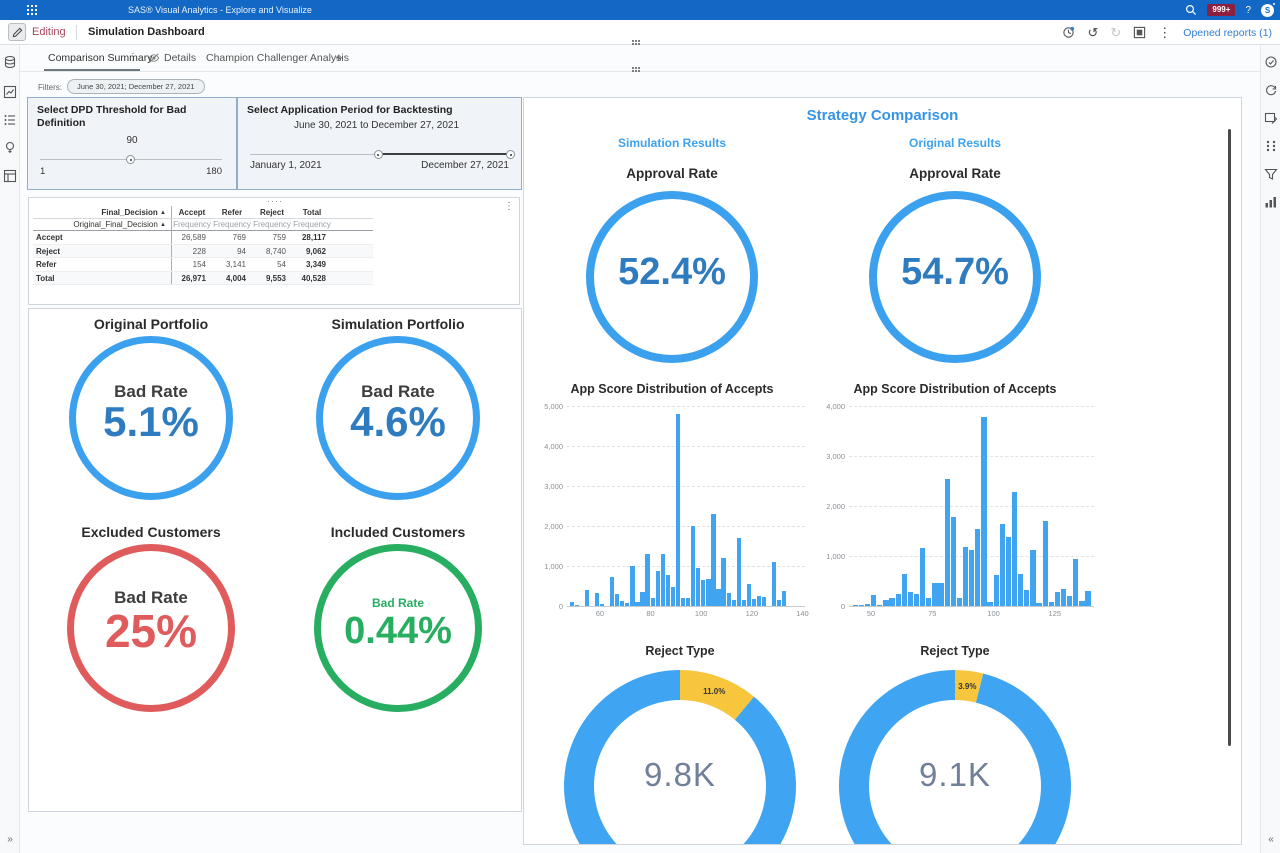  Describe the element at coordinates (969, 686) in the screenshot. I see `donut-highlight-slice` at that location.